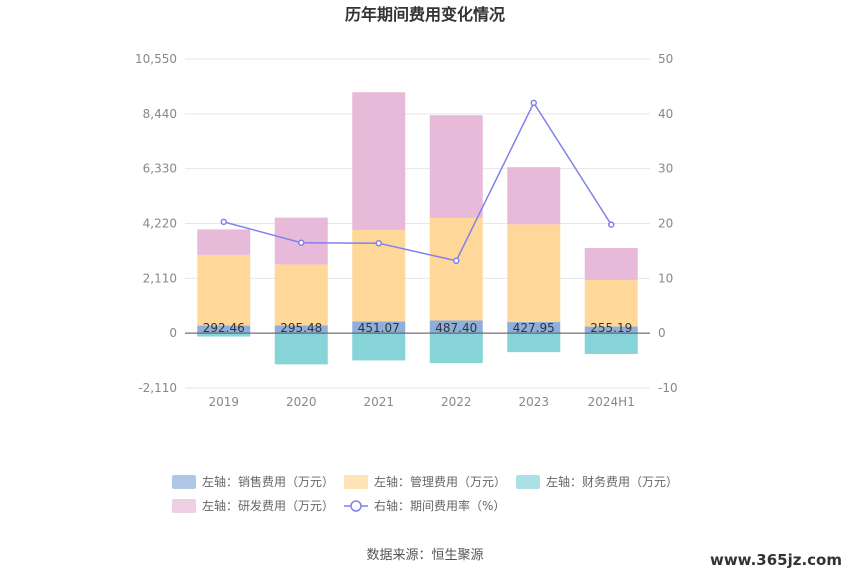  What do you see at coordinates (665, 59) in the screenshot?
I see `right-tick-label: 50` at bounding box center [665, 59].